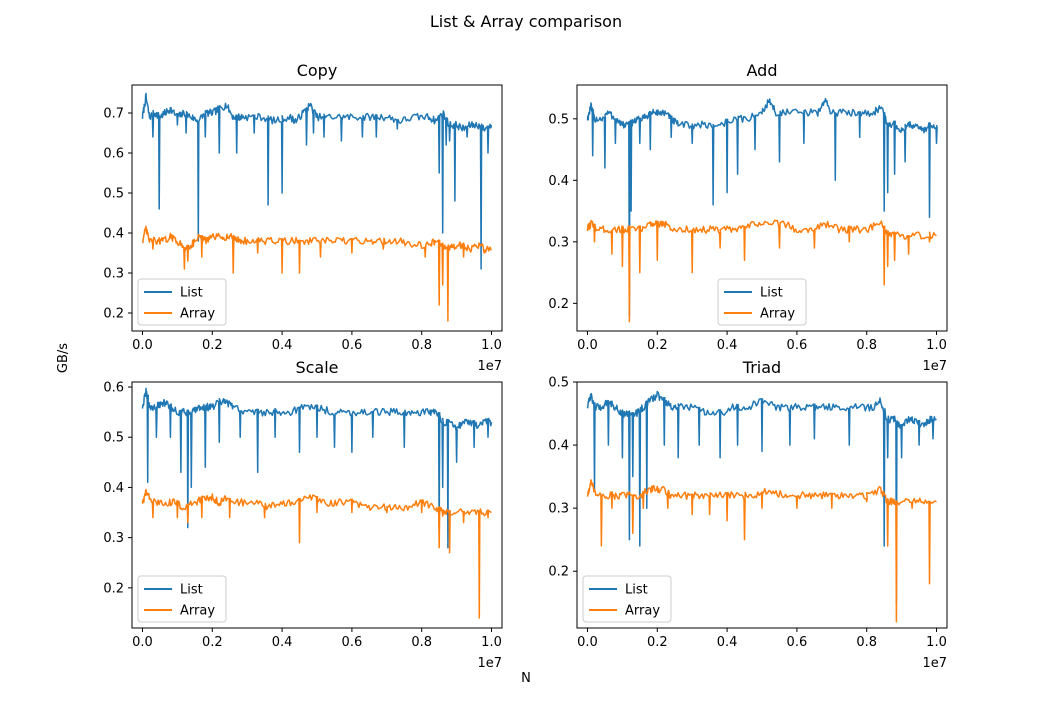 The width and height of the screenshot is (1052, 706). What do you see at coordinates (762, 70) in the screenshot?
I see `subplot-title: Add` at bounding box center [762, 70].